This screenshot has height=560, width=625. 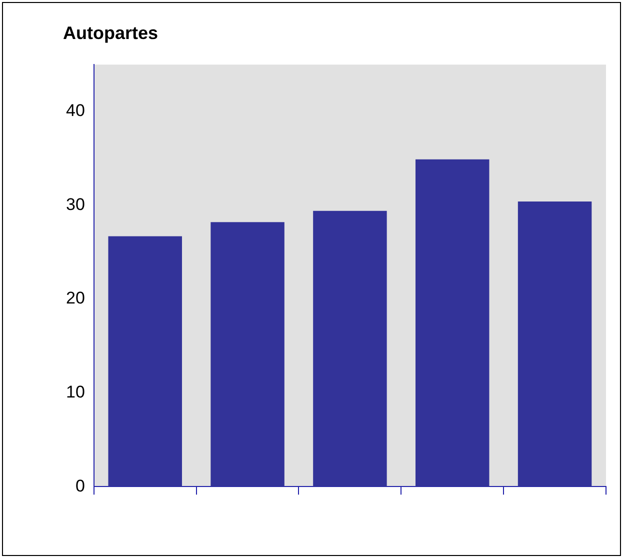 What do you see at coordinates (80, 486) in the screenshot?
I see `y-tick-label: 0` at bounding box center [80, 486].